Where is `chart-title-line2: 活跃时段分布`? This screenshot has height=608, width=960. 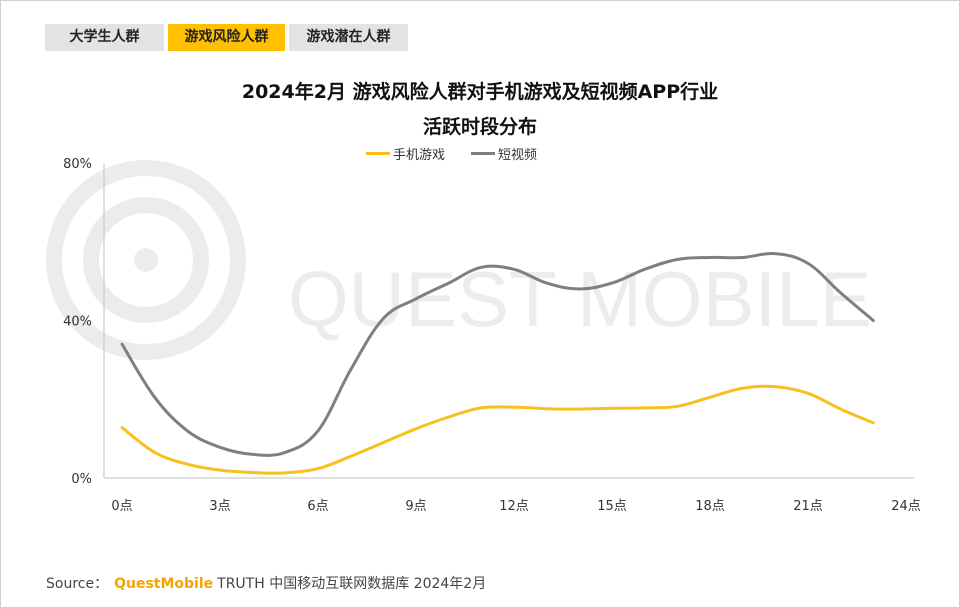 chart-title-line2: 活跃时段分布 is located at coordinates (479, 127).